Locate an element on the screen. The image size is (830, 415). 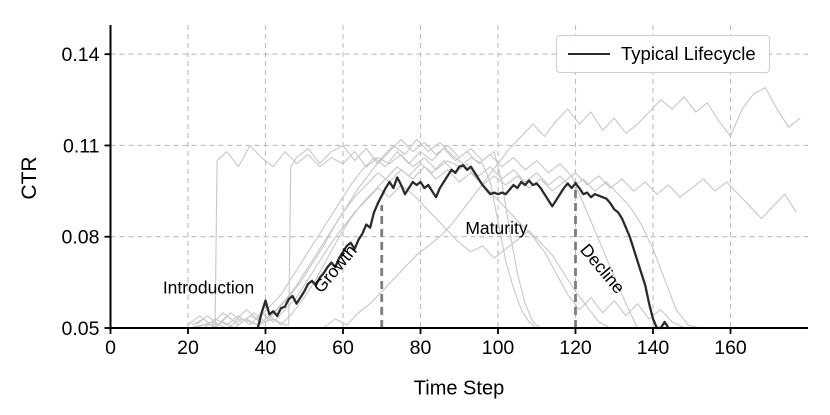
phase-annotation-introduction: Introduction is located at coordinates (208, 288).